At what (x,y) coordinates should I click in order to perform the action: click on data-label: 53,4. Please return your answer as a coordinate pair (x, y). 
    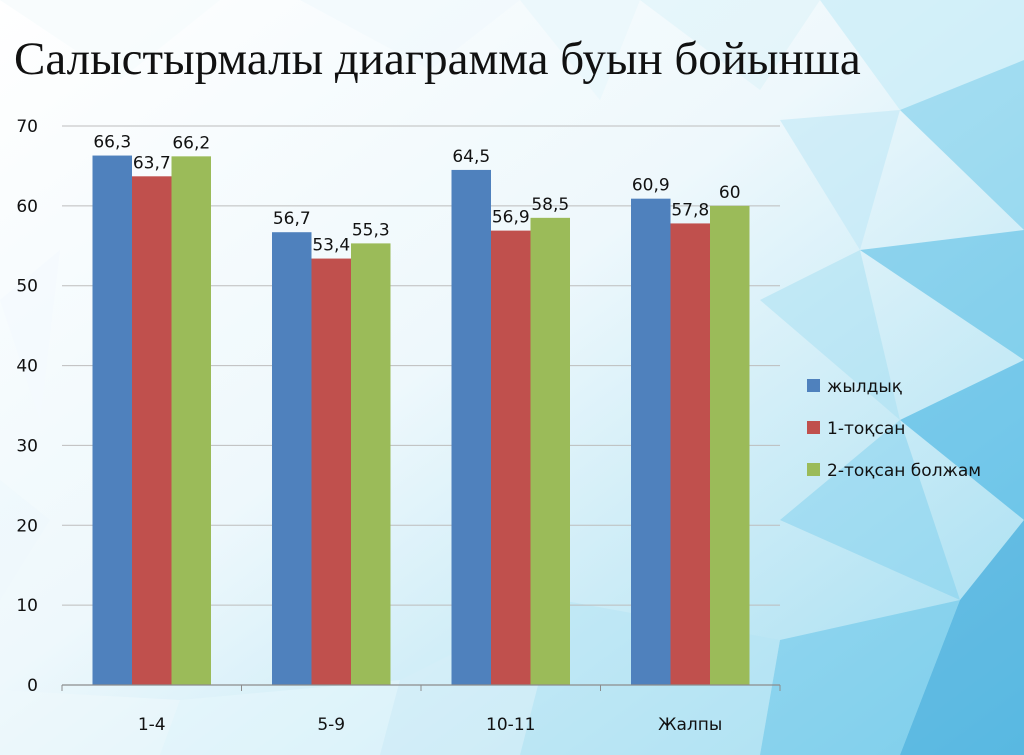
    Looking at the image, I should click on (331, 246).